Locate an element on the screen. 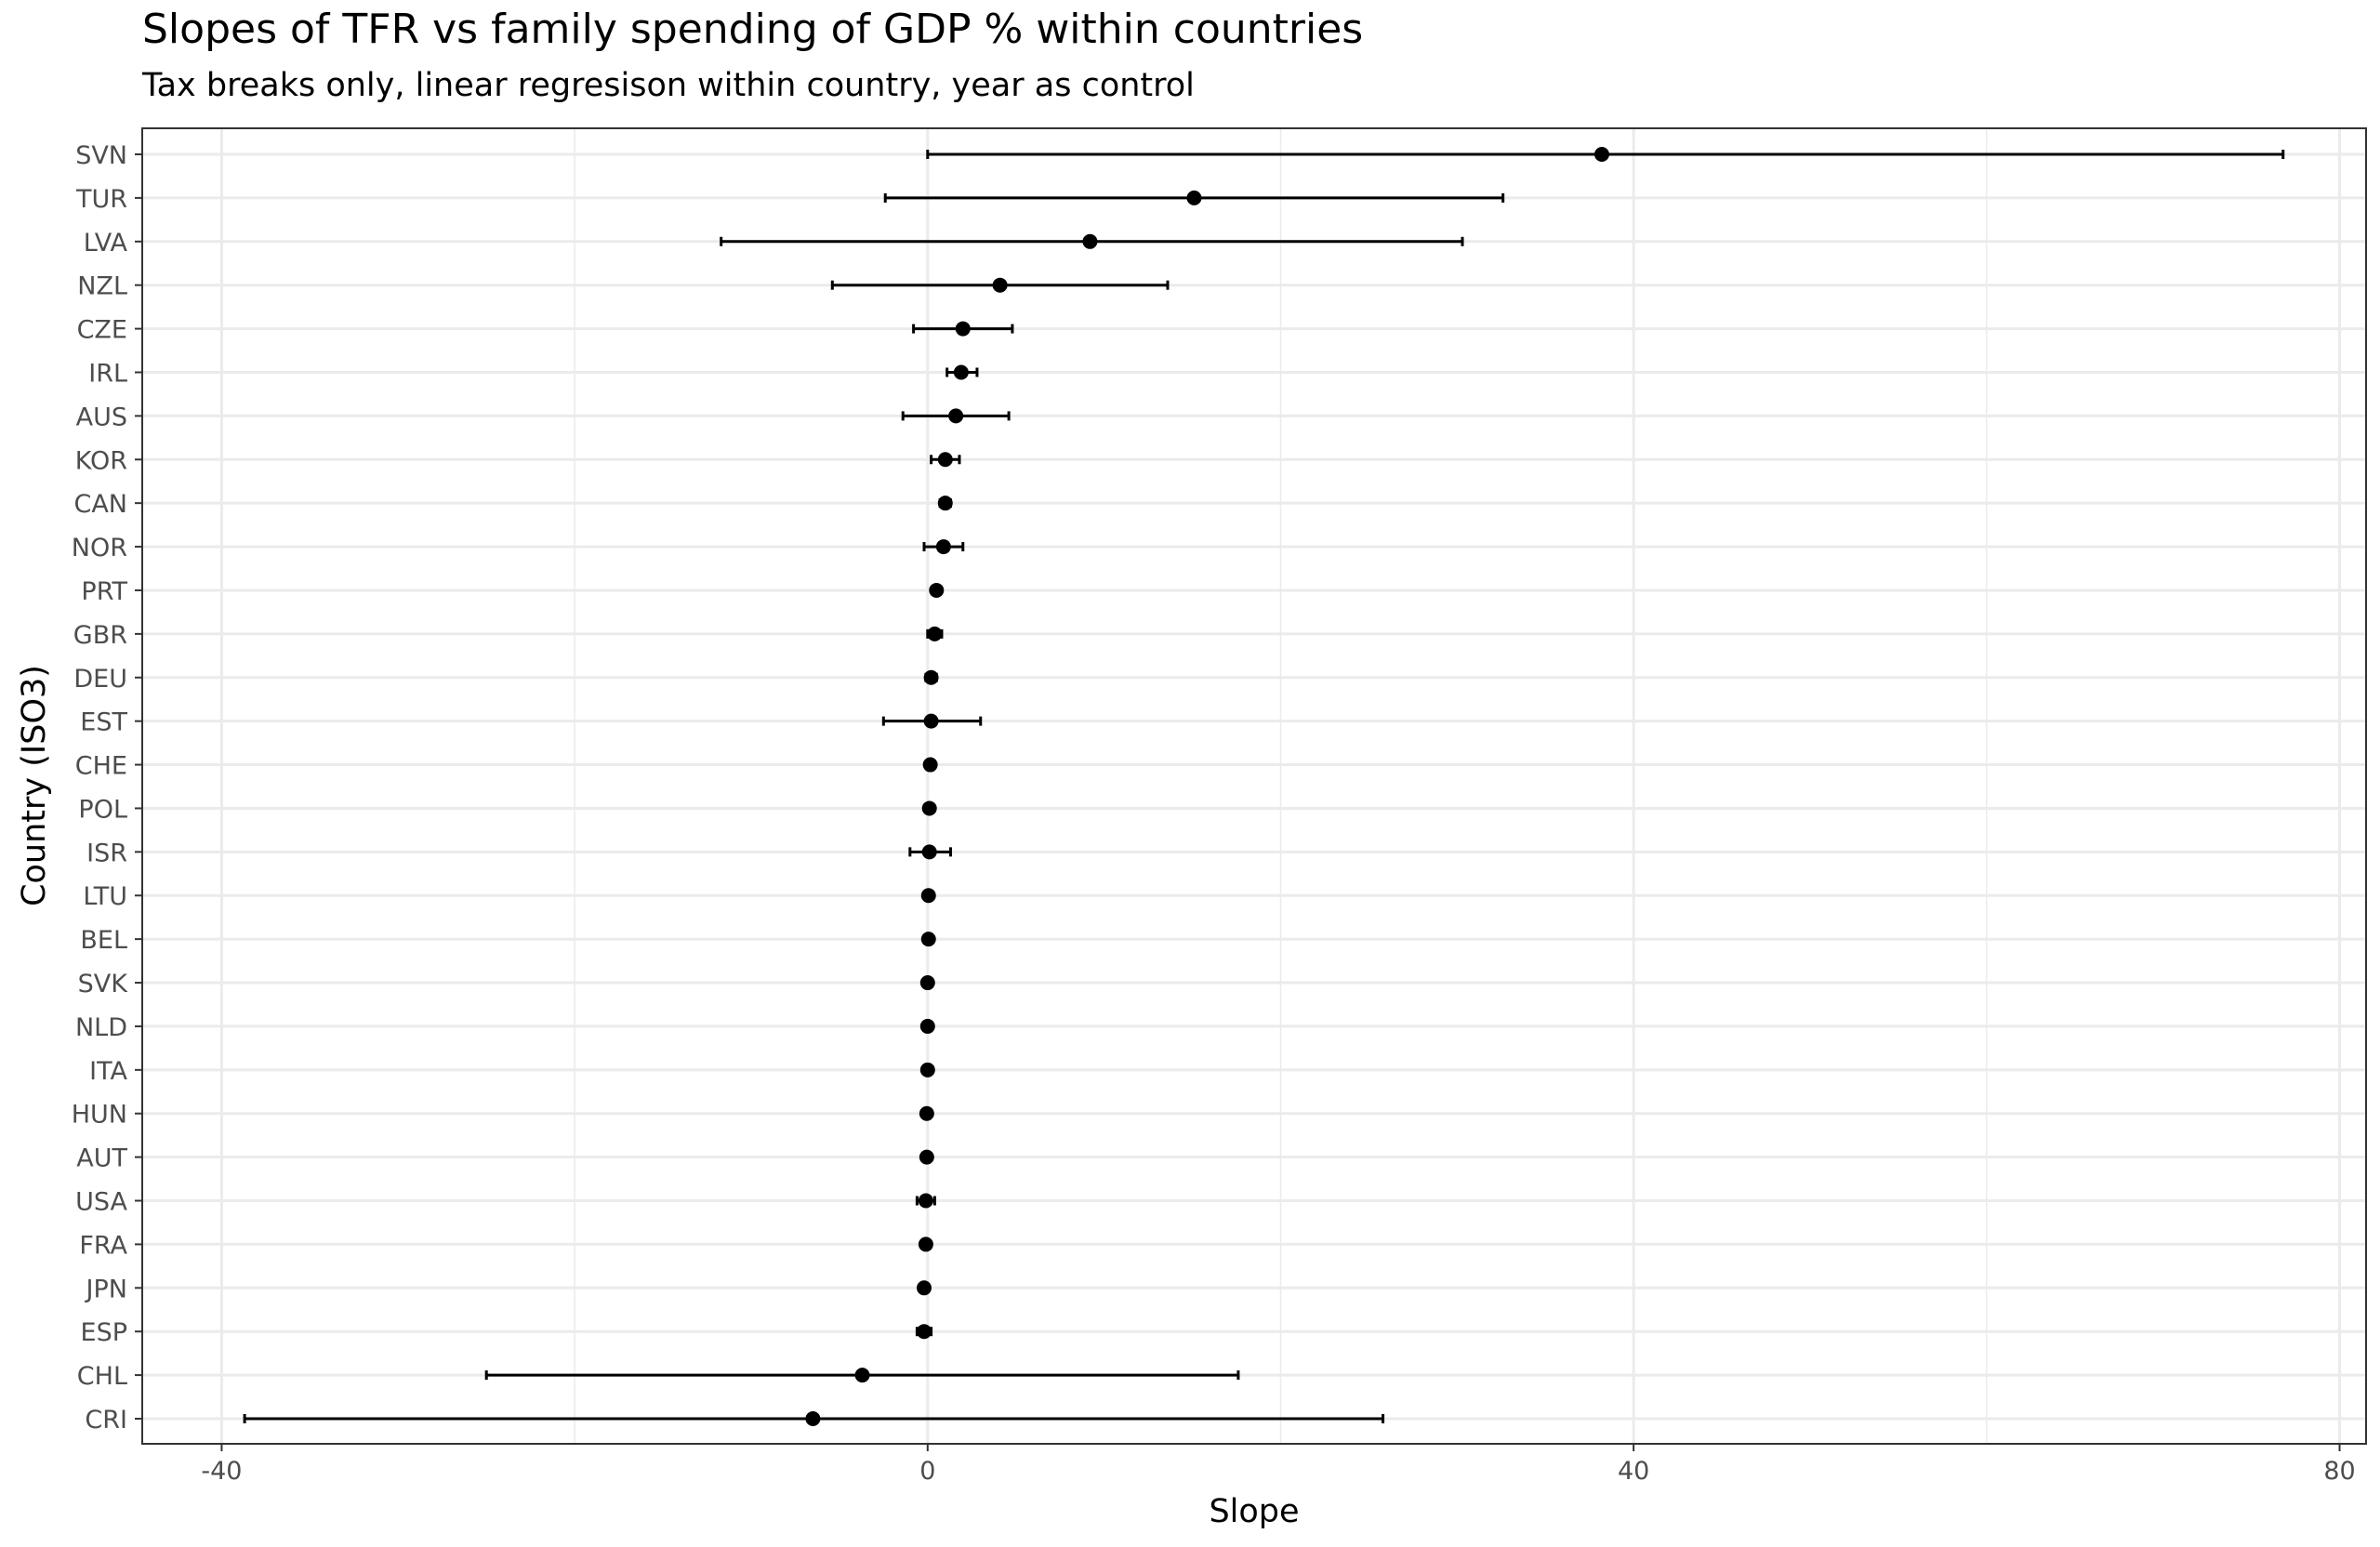 Image resolution: width=2380 pixels, height=1547 pixels. row-pol is located at coordinates (929, 808).